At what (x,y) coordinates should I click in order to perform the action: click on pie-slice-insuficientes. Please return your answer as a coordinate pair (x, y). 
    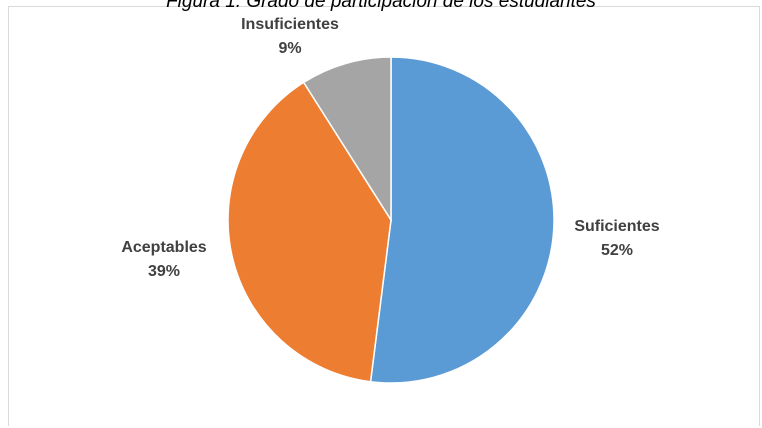
    Looking at the image, I should click on (347, 139).